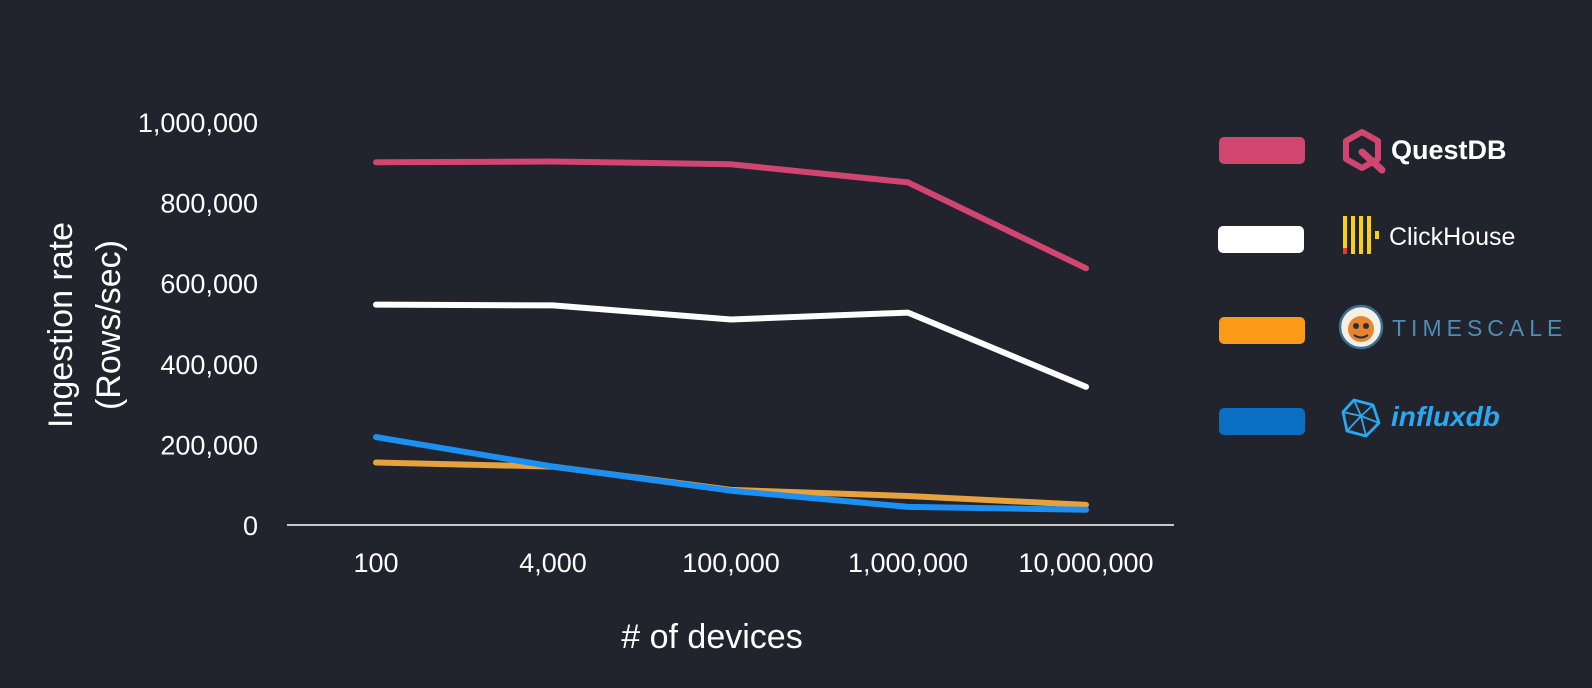  What do you see at coordinates (85, 325) in the screenshot?
I see `y-axis-title: Ingestion rate (Rows/sec)` at bounding box center [85, 325].